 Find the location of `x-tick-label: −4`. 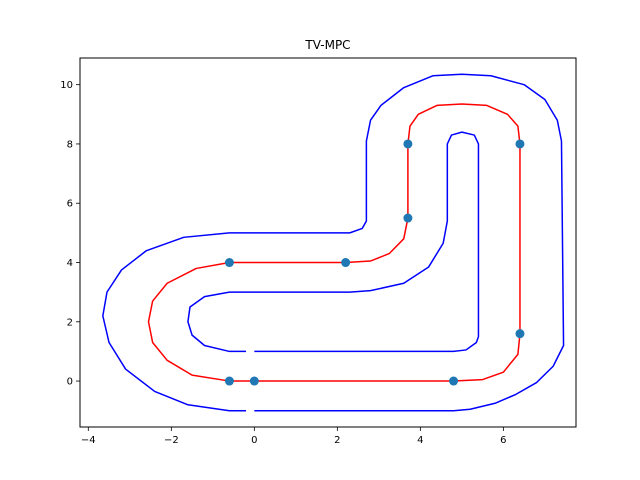

x-tick-label: −4 is located at coordinates (88, 440).